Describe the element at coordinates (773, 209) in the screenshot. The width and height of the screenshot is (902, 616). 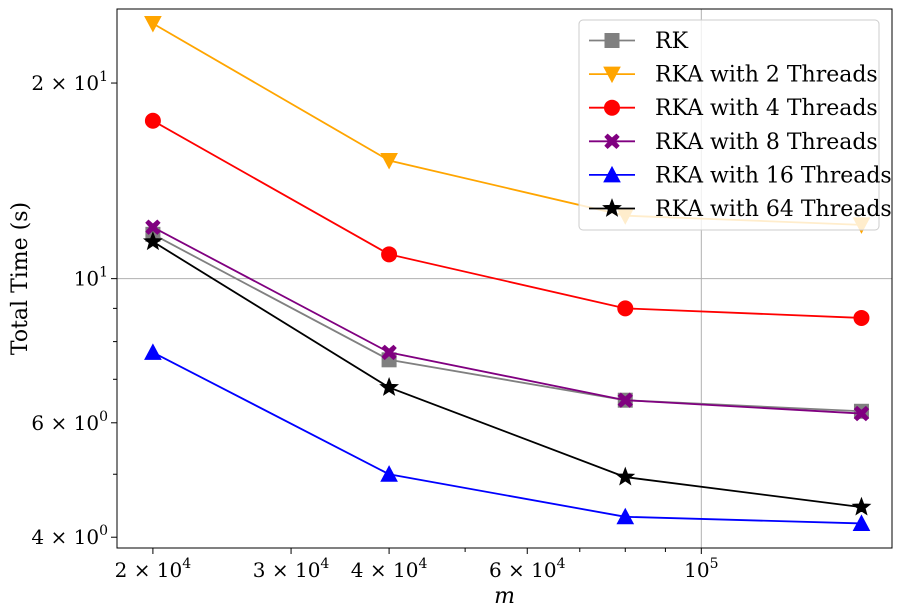
I see `legend-label: RKA with 64 Threads` at that location.